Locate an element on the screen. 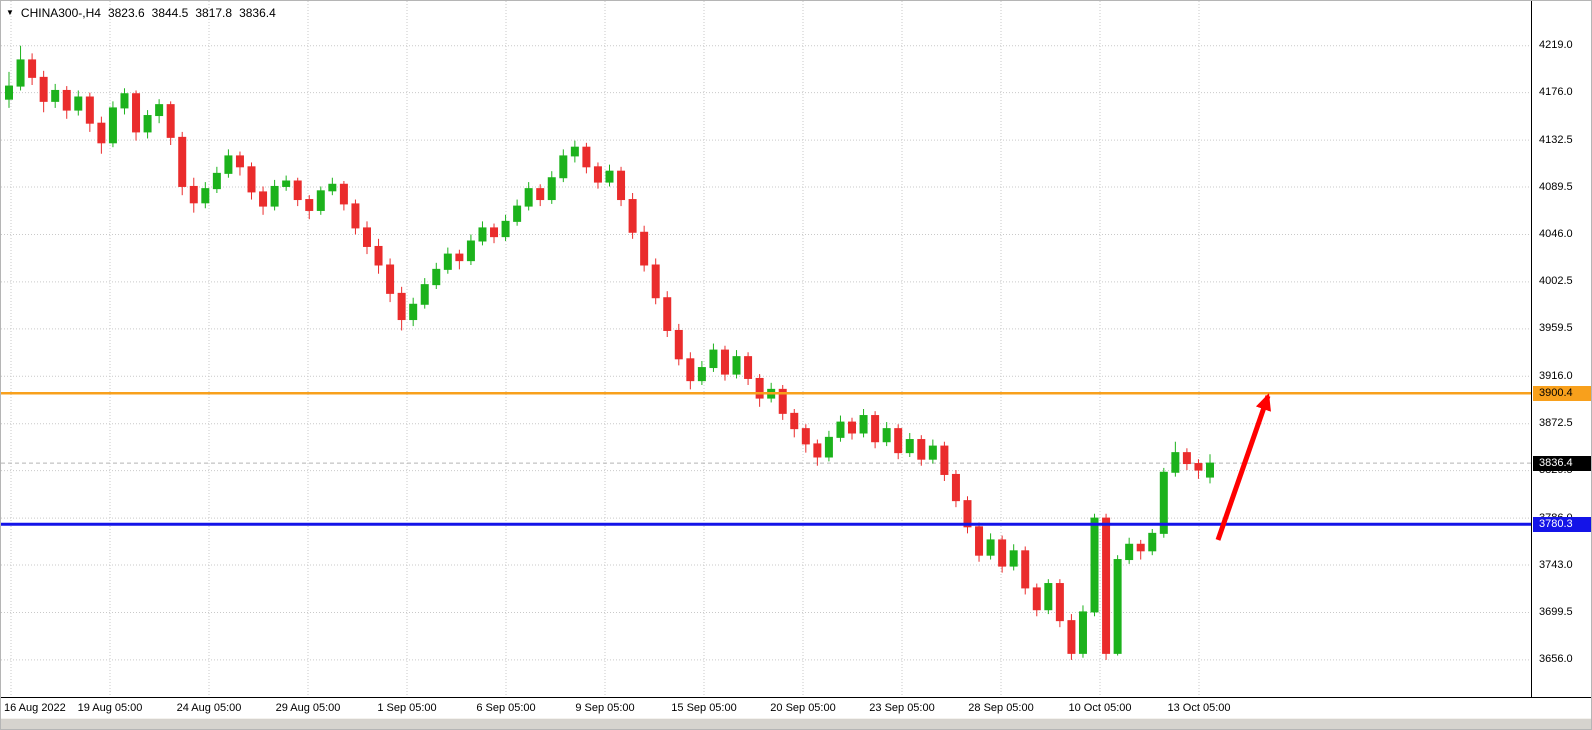 The height and width of the screenshot is (730, 1592). ohlc-high: 3844.5 is located at coordinates (170, 13).